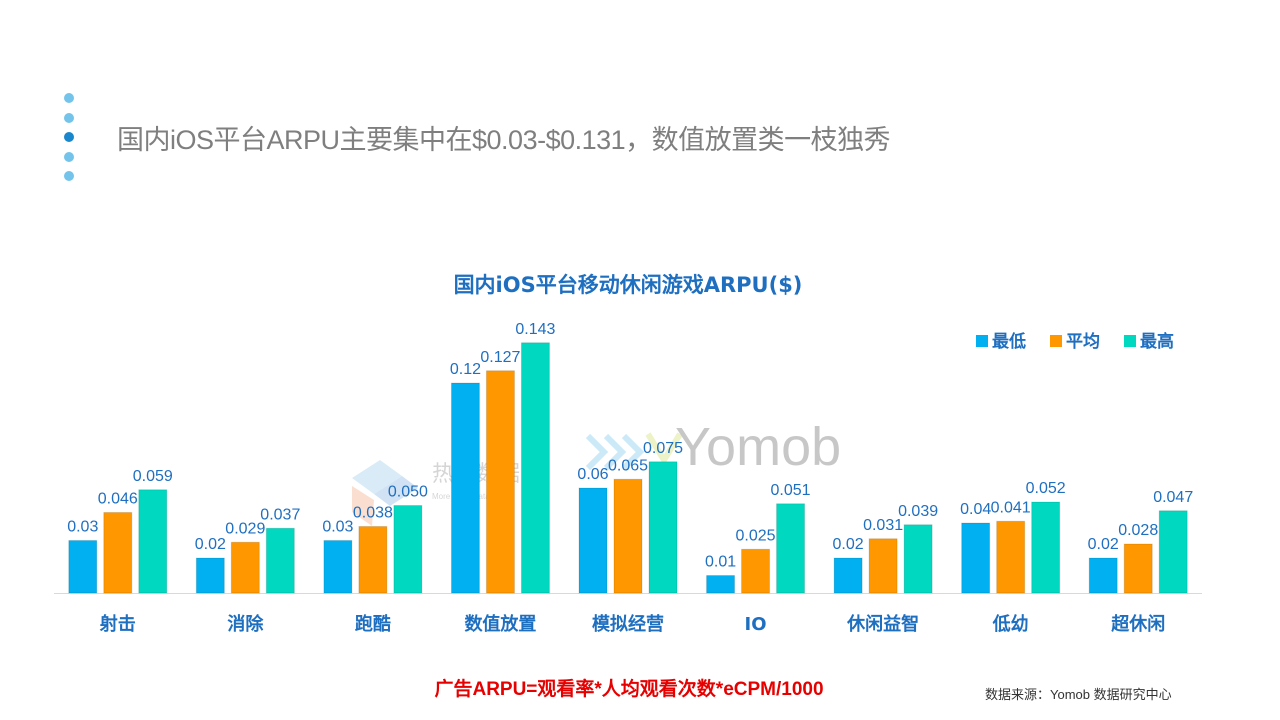  I want to click on data-label-8-1: 0.04, so click(975, 509).